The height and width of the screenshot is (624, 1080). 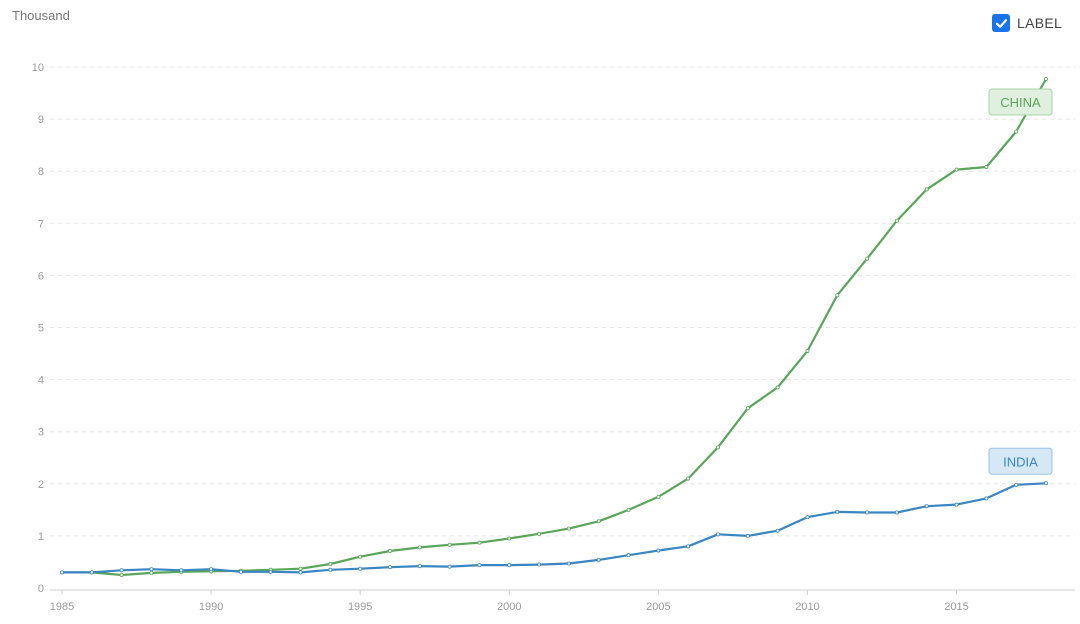 I want to click on y-tick-label: 8, so click(x=41, y=172).